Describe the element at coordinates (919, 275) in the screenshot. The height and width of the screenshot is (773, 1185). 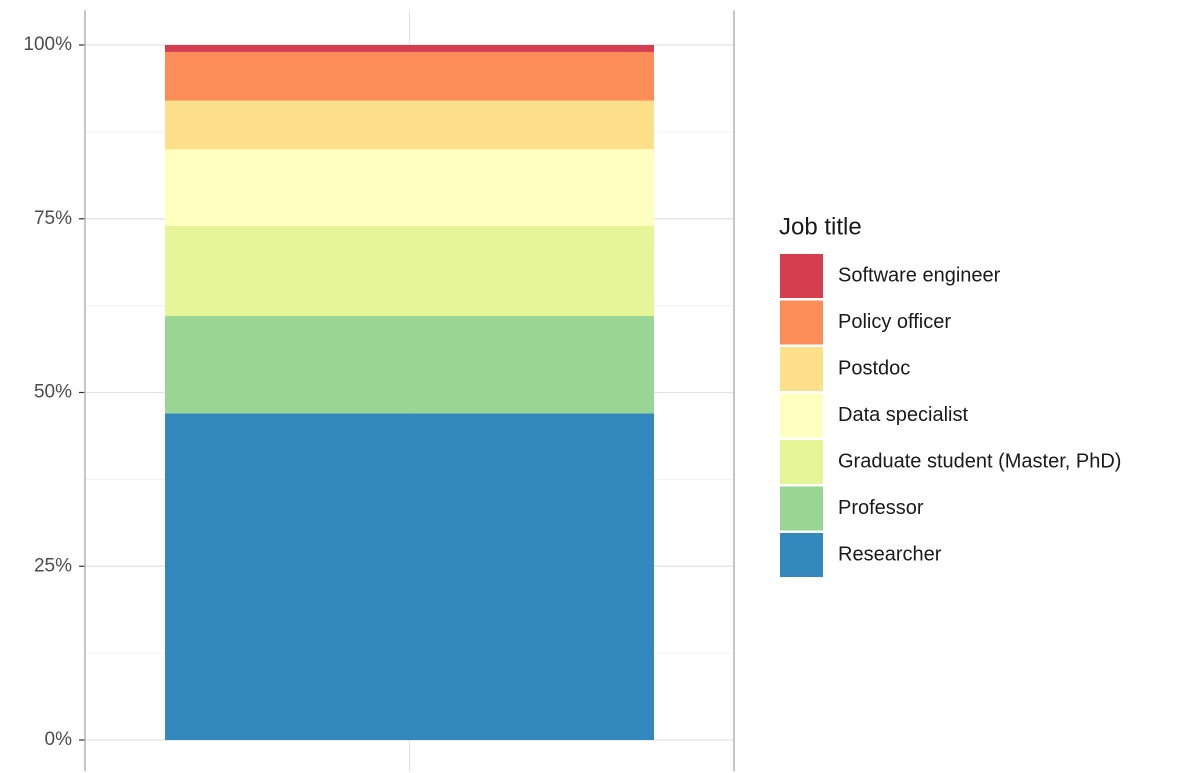
I see `legend-label: Software engineer` at that location.